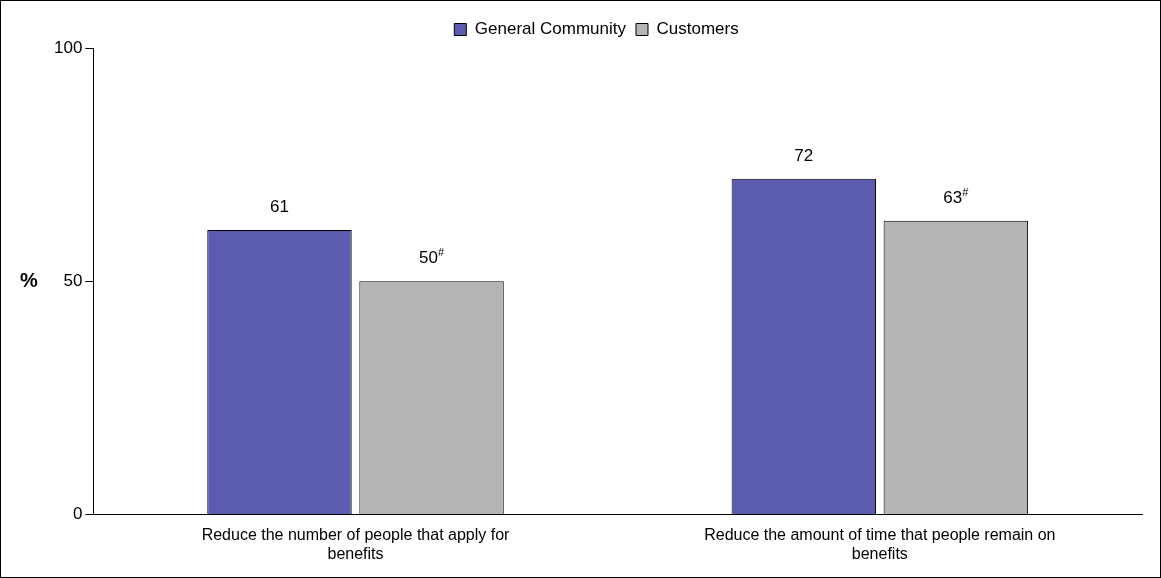 This screenshot has height=578, width=1161. Describe the element at coordinates (804, 155) in the screenshot. I see `data-label: 72` at that location.